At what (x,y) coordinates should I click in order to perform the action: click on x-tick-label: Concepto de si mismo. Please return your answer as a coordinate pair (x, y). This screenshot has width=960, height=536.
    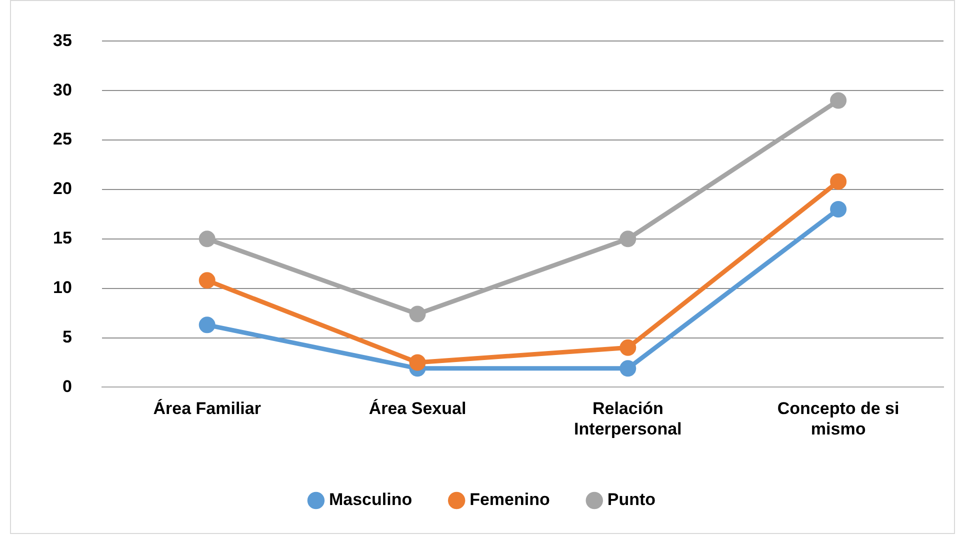
    Looking at the image, I should click on (838, 418).